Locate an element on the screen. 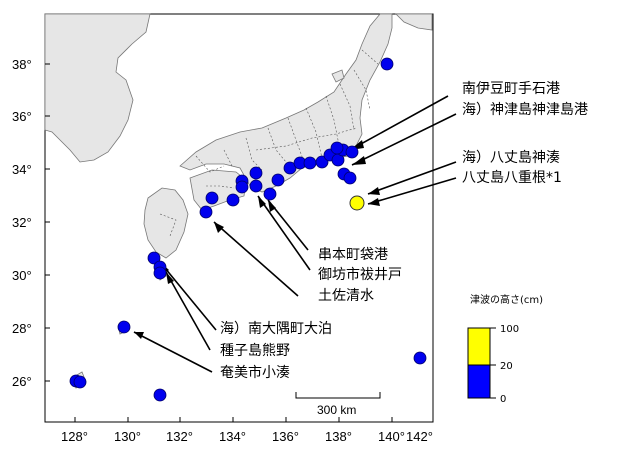  kyushu is located at coordinates (166, 223).